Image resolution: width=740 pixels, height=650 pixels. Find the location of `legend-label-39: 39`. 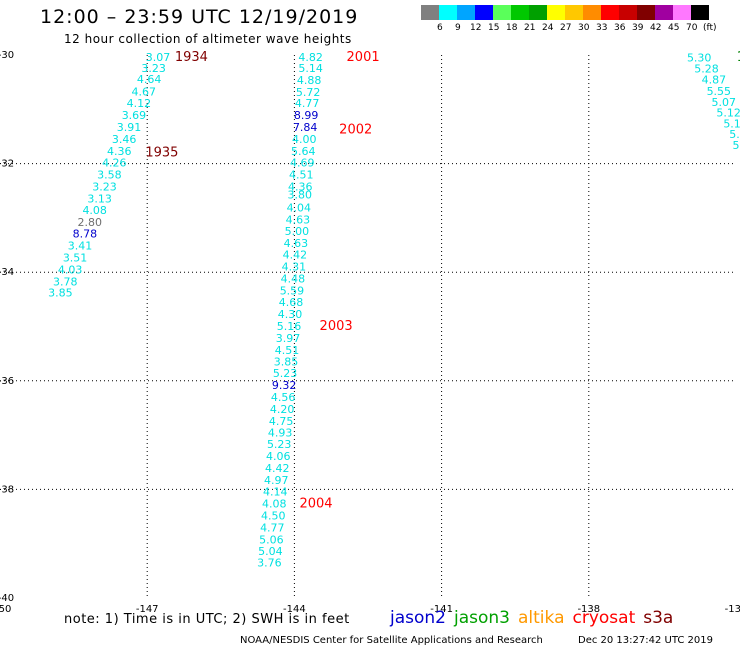

legend-label-39: 39 is located at coordinates (638, 28).